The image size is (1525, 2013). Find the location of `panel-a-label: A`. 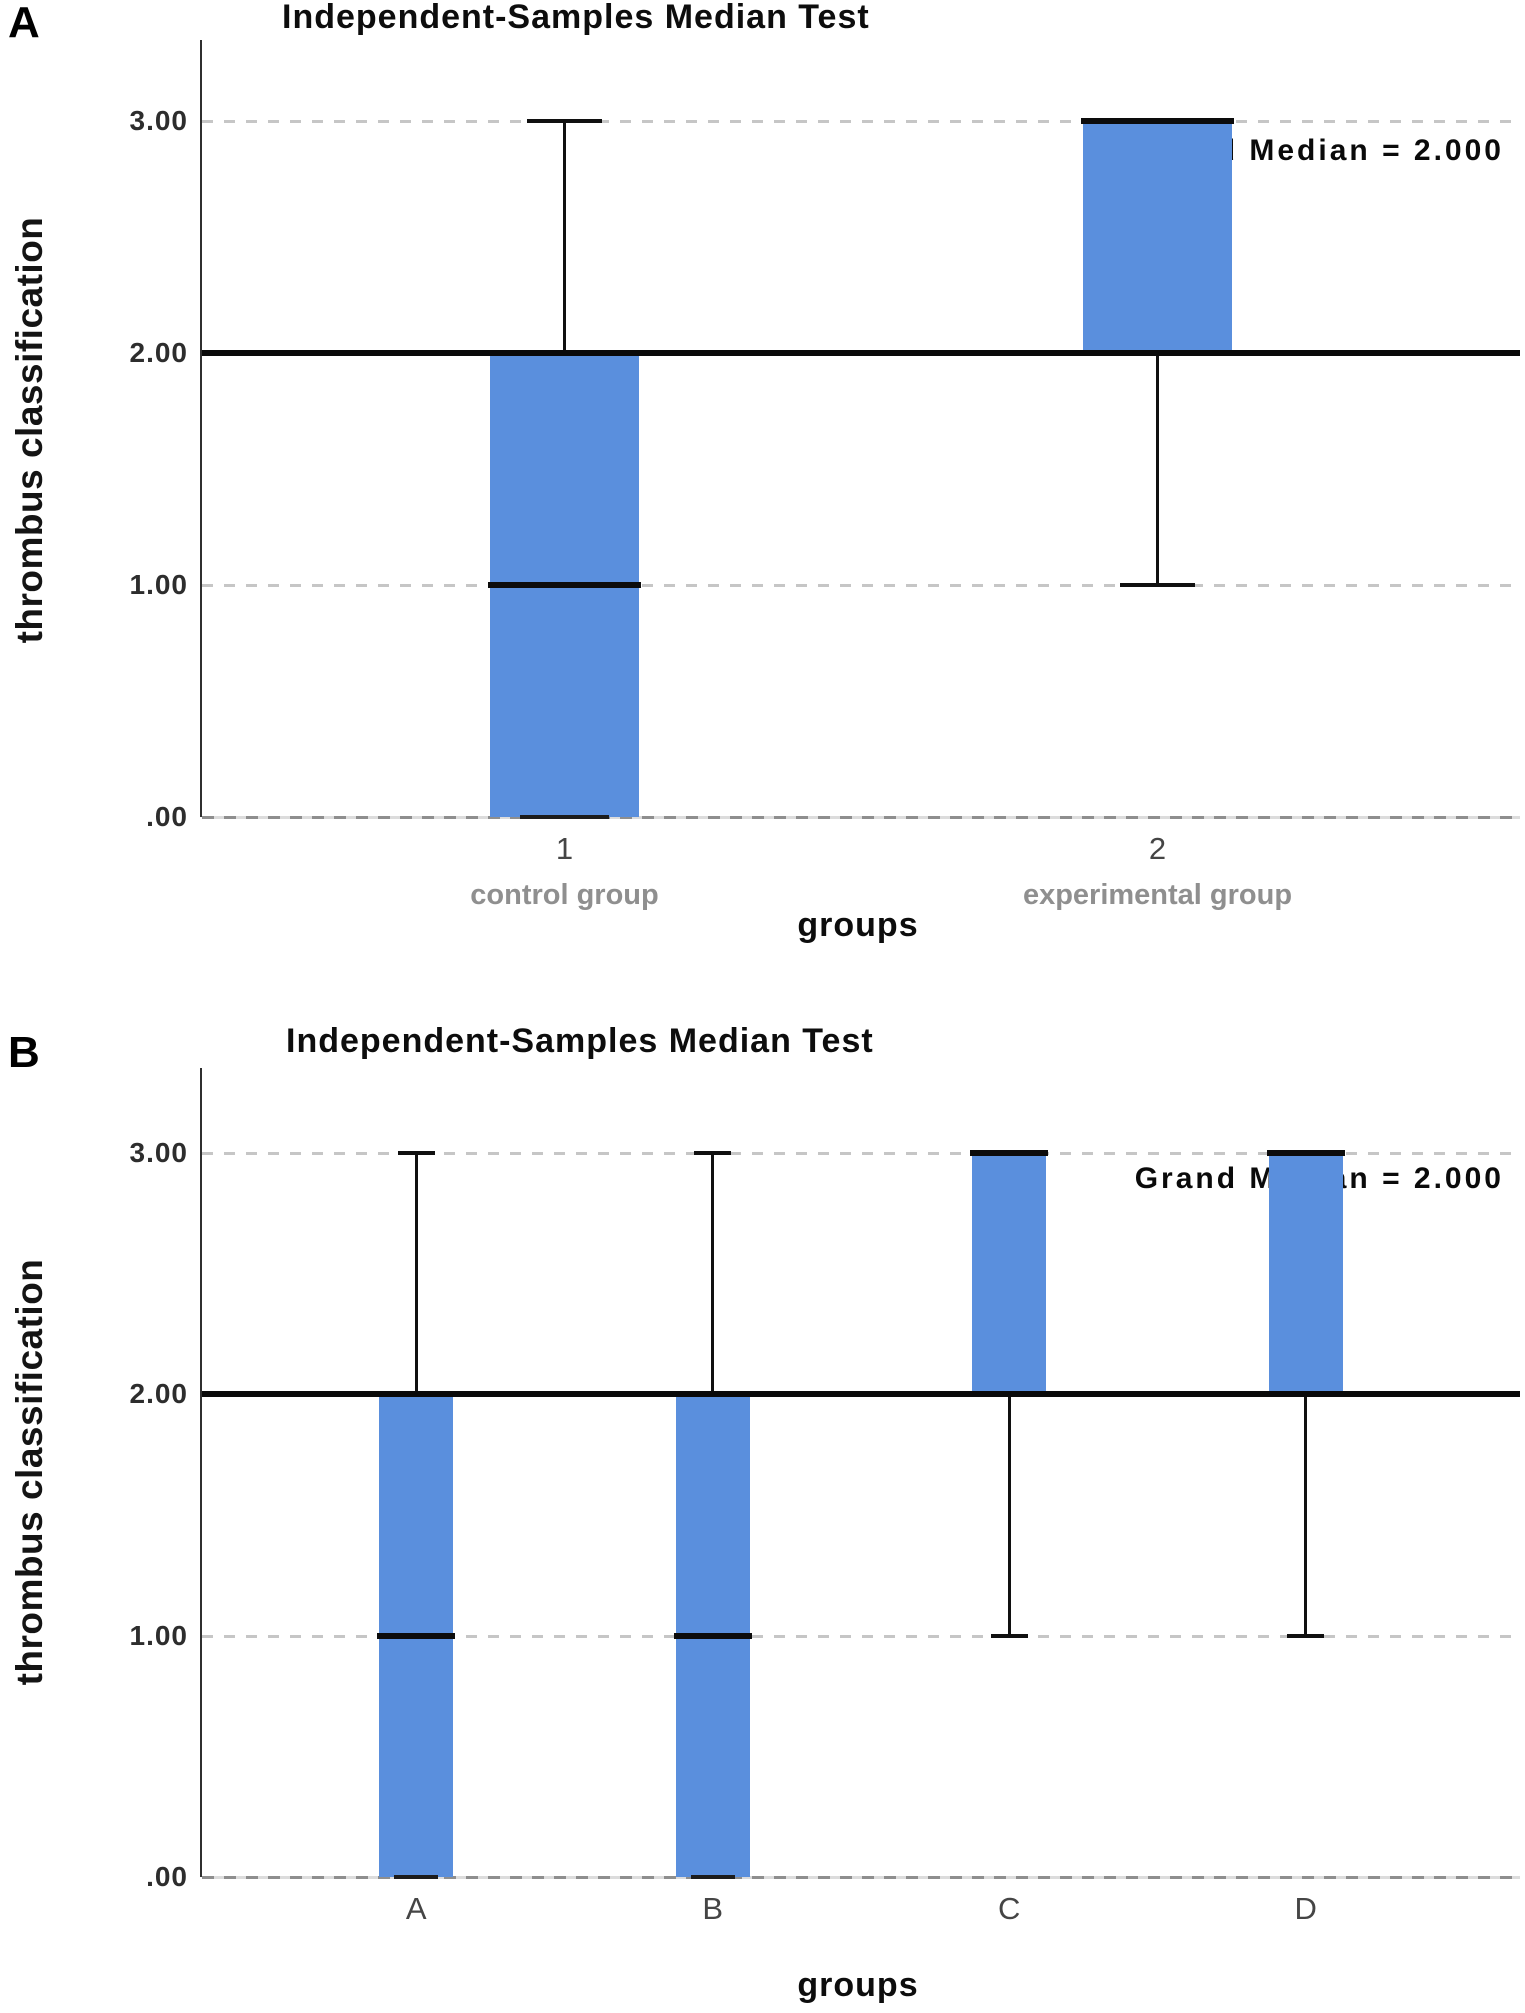

panel-a-label: A is located at coordinates (24, 23).